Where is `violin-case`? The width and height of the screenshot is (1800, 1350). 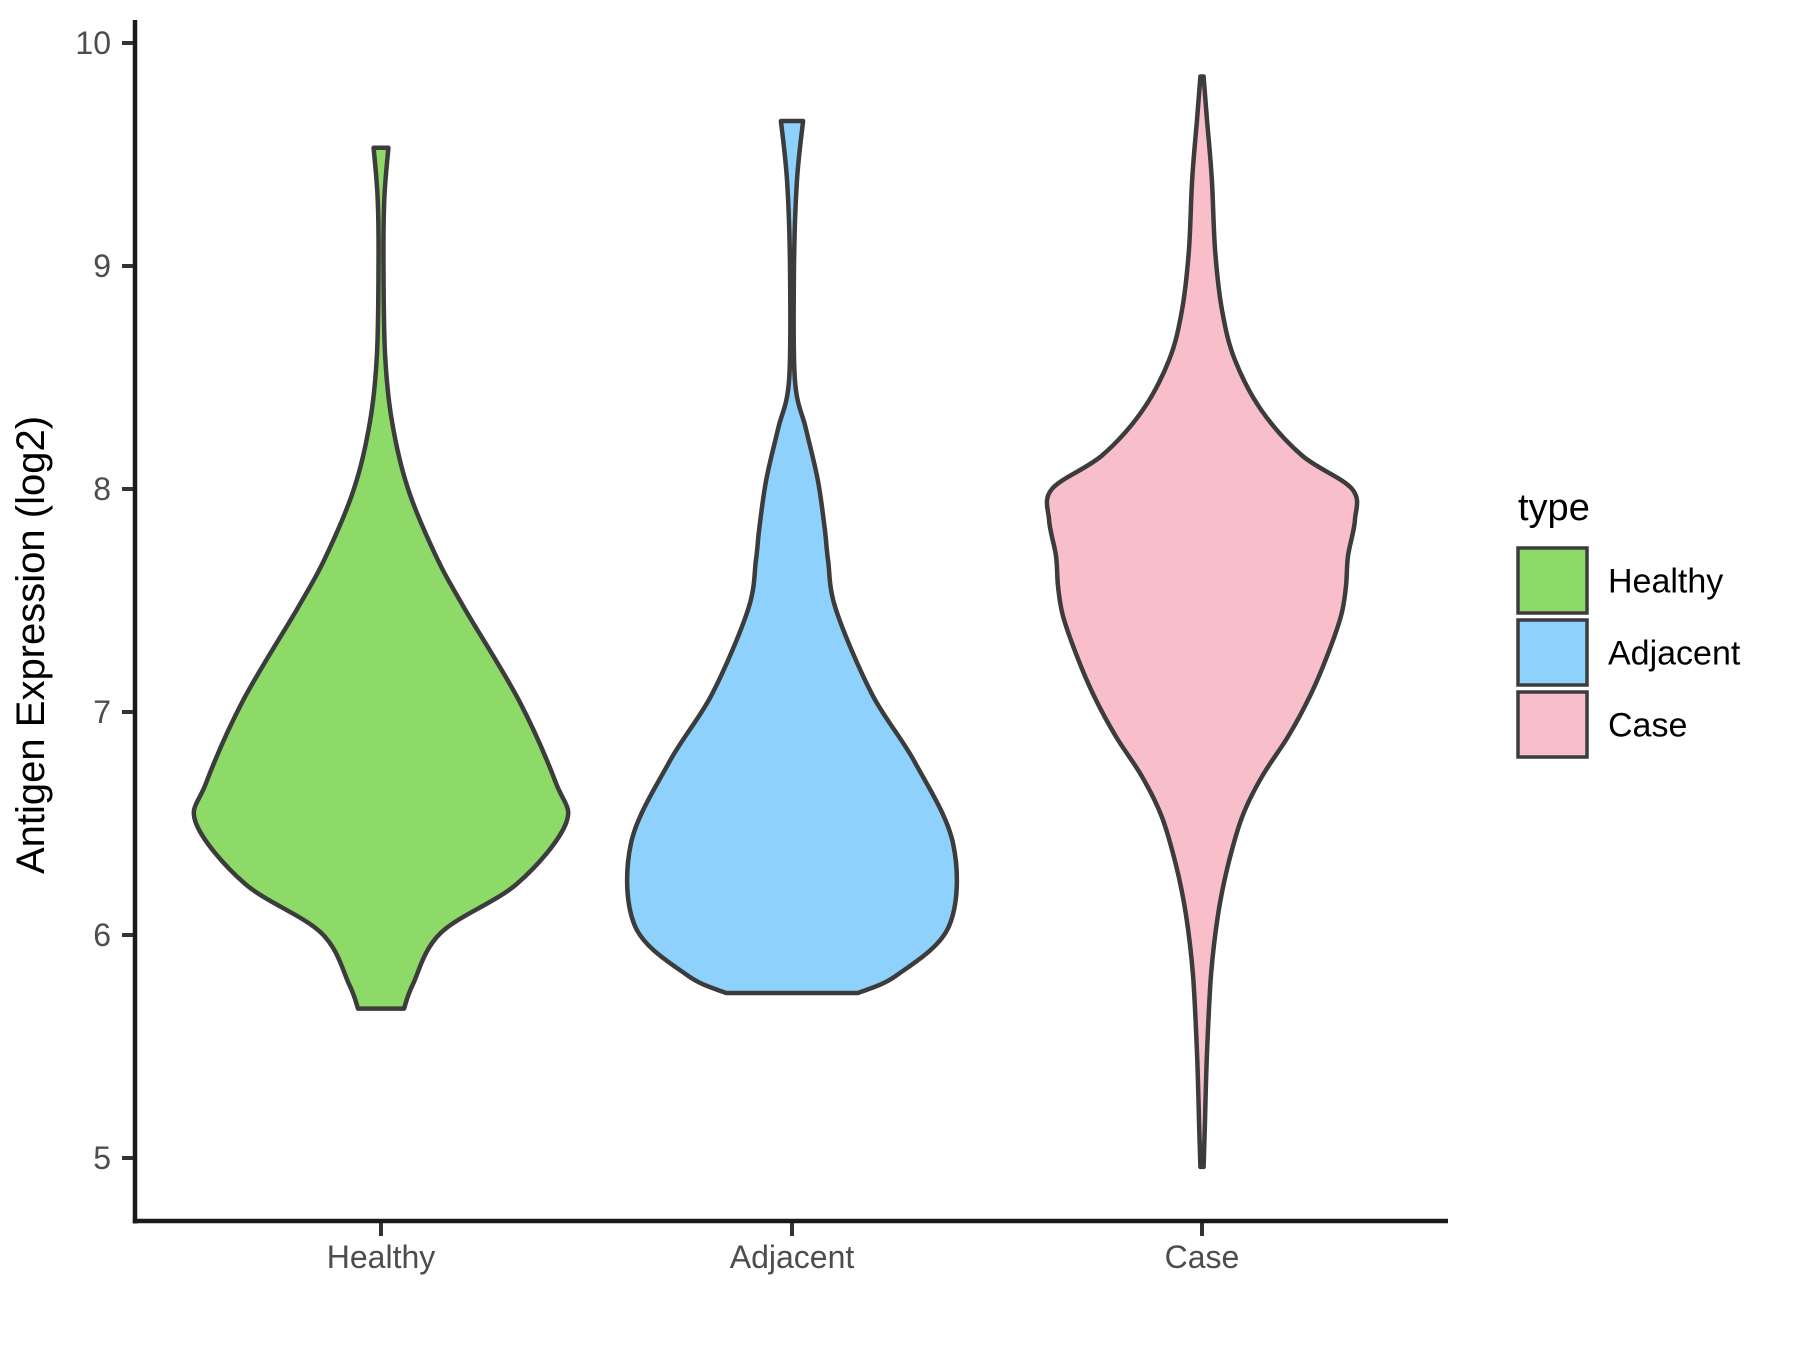 violin-case is located at coordinates (1202, 622).